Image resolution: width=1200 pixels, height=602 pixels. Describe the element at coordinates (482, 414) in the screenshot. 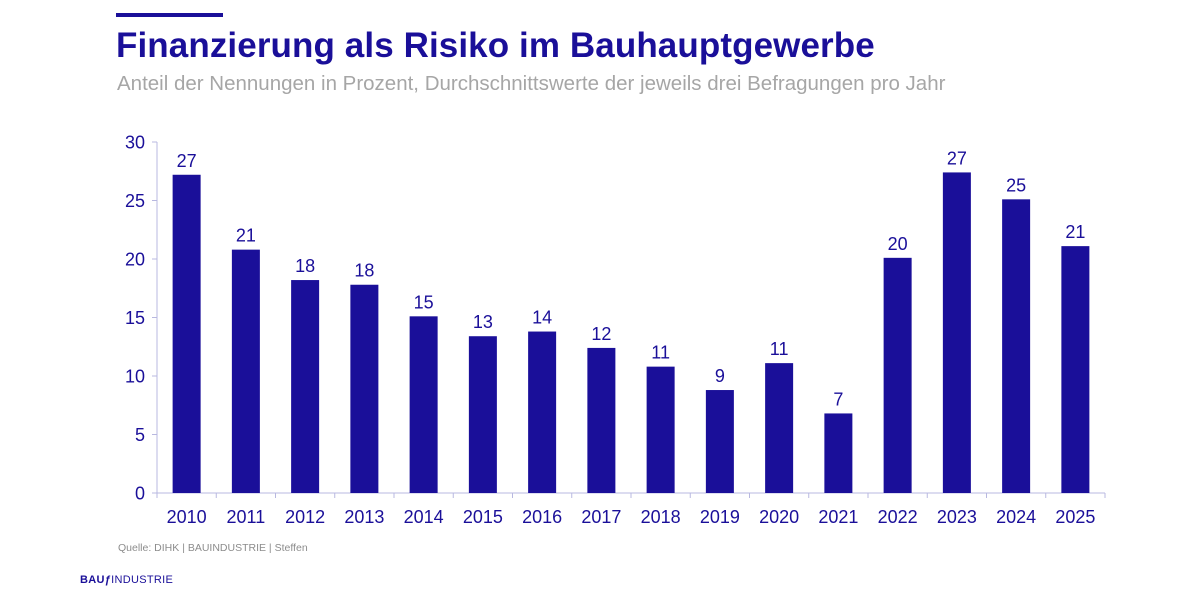

I see `bar-2015` at that location.